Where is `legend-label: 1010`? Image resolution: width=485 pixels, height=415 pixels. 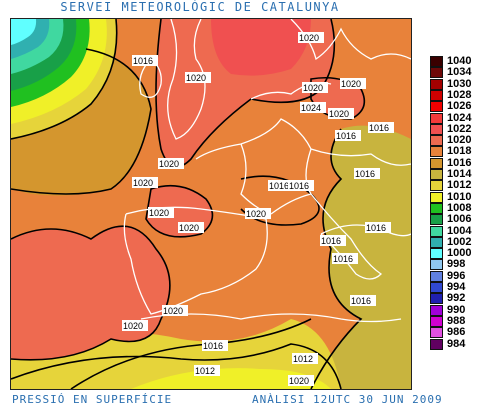
legend-label: 1010 is located at coordinates (459, 196).